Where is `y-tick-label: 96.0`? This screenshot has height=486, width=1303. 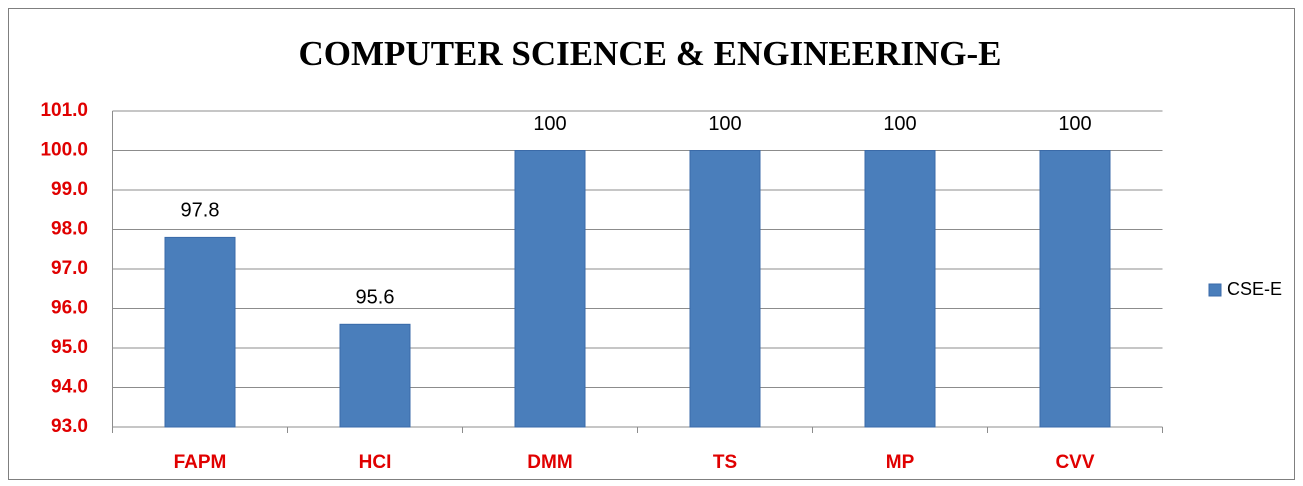
y-tick-label: 96.0 is located at coordinates (69, 308).